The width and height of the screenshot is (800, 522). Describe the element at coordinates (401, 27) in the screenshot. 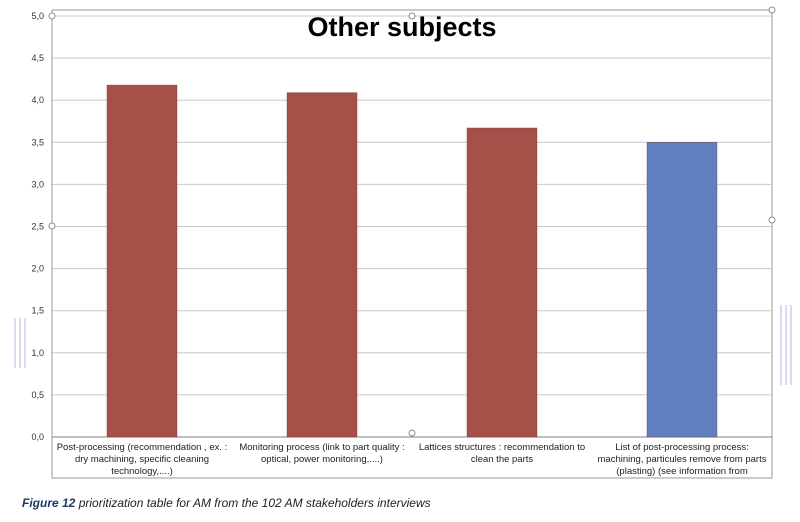

I see `chart-title: Other subjects` at that location.